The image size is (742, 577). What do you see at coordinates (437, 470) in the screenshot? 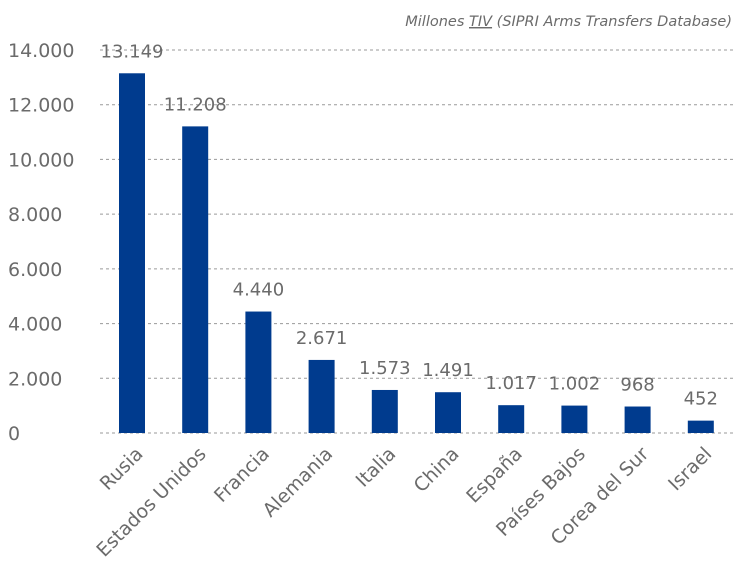
I see `category-label: China` at bounding box center [437, 470].